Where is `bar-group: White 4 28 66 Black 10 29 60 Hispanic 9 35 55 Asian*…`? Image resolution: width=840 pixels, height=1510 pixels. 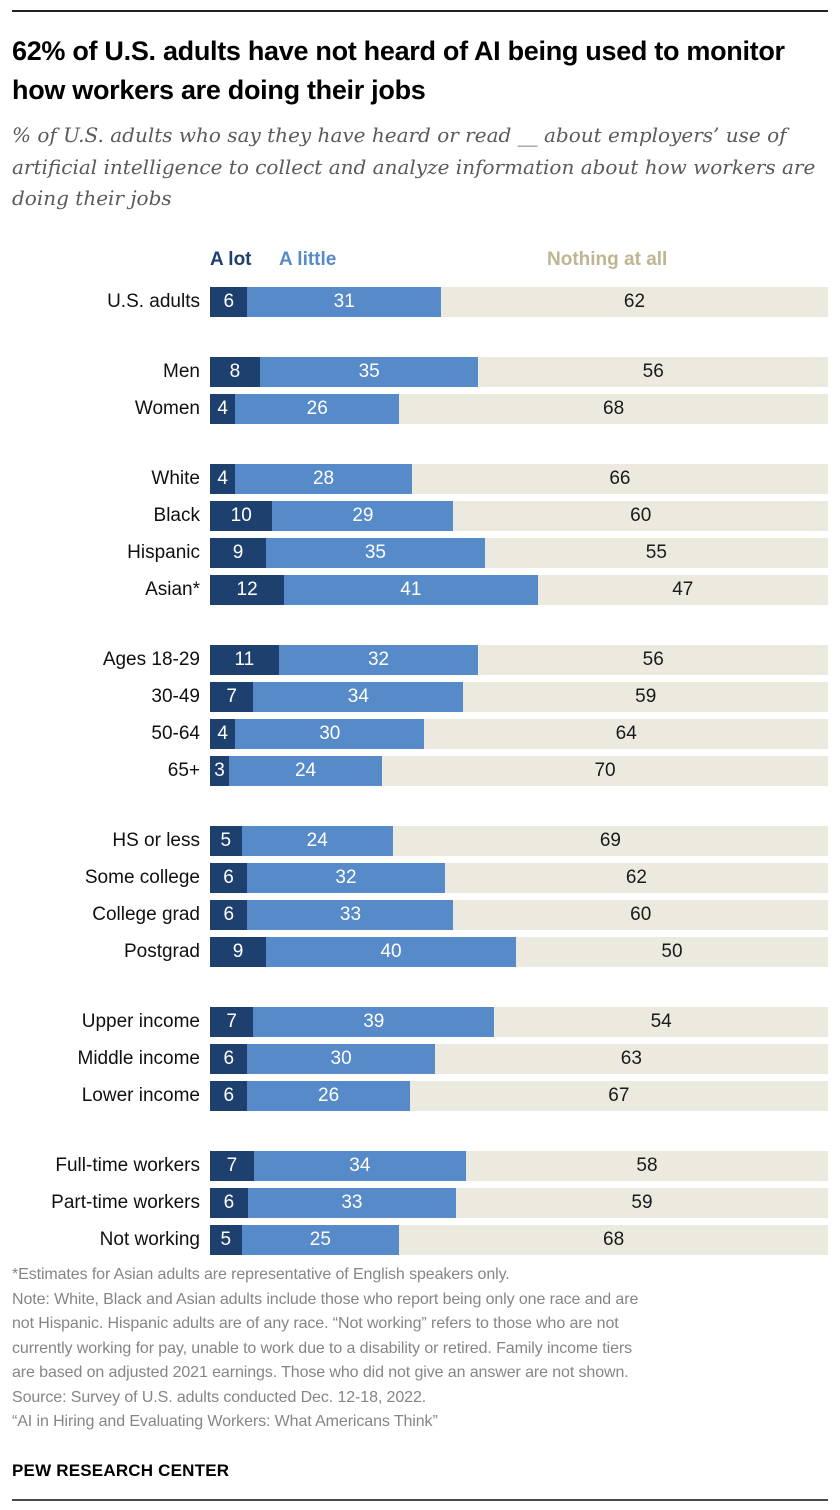 bar-group: White 4 28 66 Black 10 29 60 Hispanic 9 35 55 Asian*… is located at coordinates (420, 535).